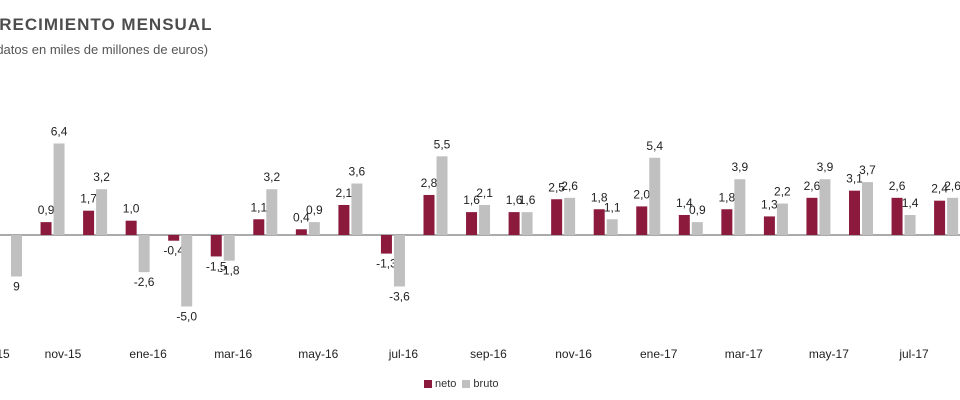 This screenshot has width=960, height=400. What do you see at coordinates (484, 193) in the screenshot?
I see `data-label-bruto-sep-16: 2,1` at bounding box center [484, 193].